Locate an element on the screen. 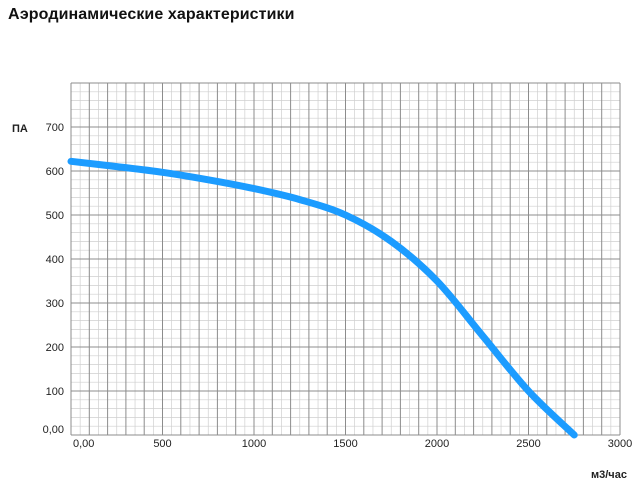  x-tick-label: 3000 is located at coordinates (620, 444).